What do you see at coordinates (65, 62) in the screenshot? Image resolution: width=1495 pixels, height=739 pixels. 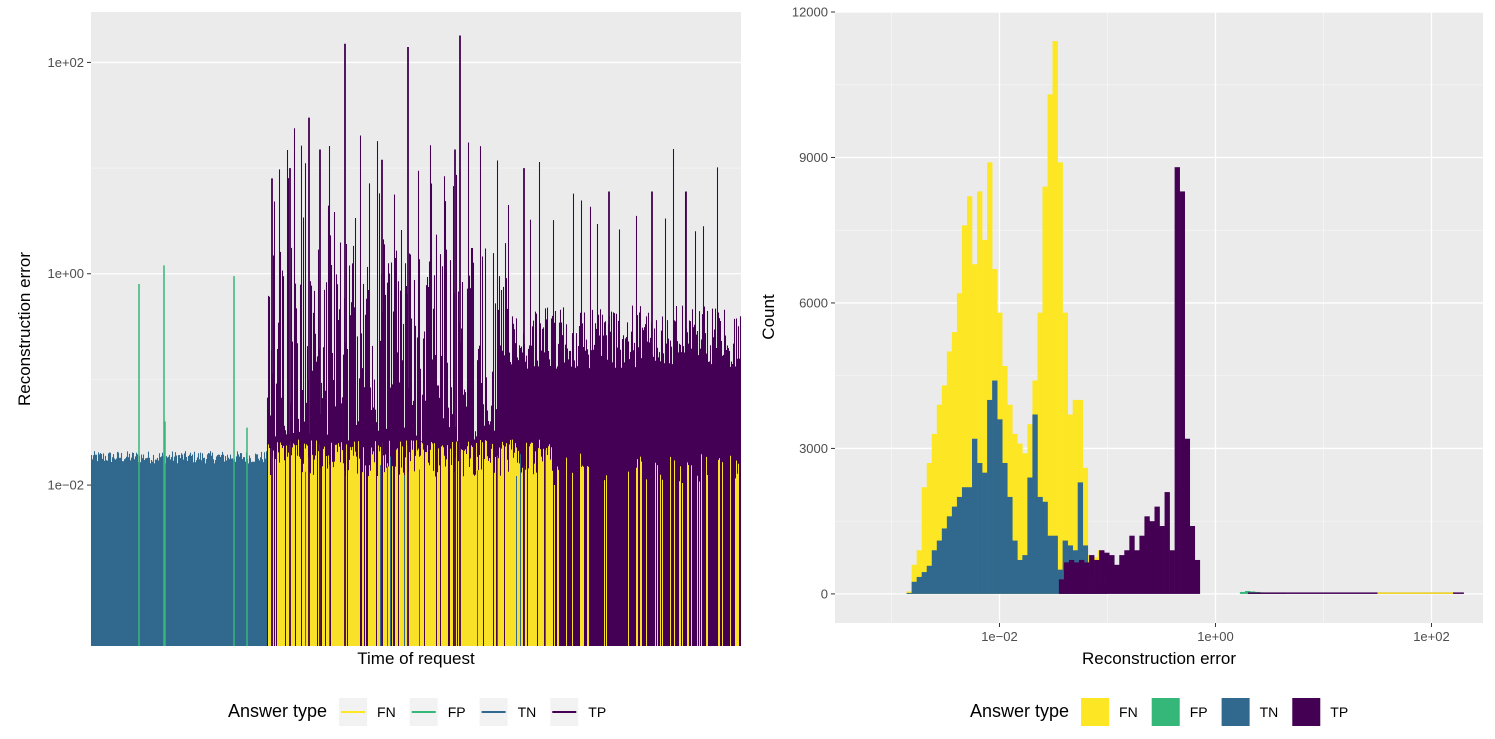 I see `left-y-tick-label: 1e+02` at bounding box center [65, 62].